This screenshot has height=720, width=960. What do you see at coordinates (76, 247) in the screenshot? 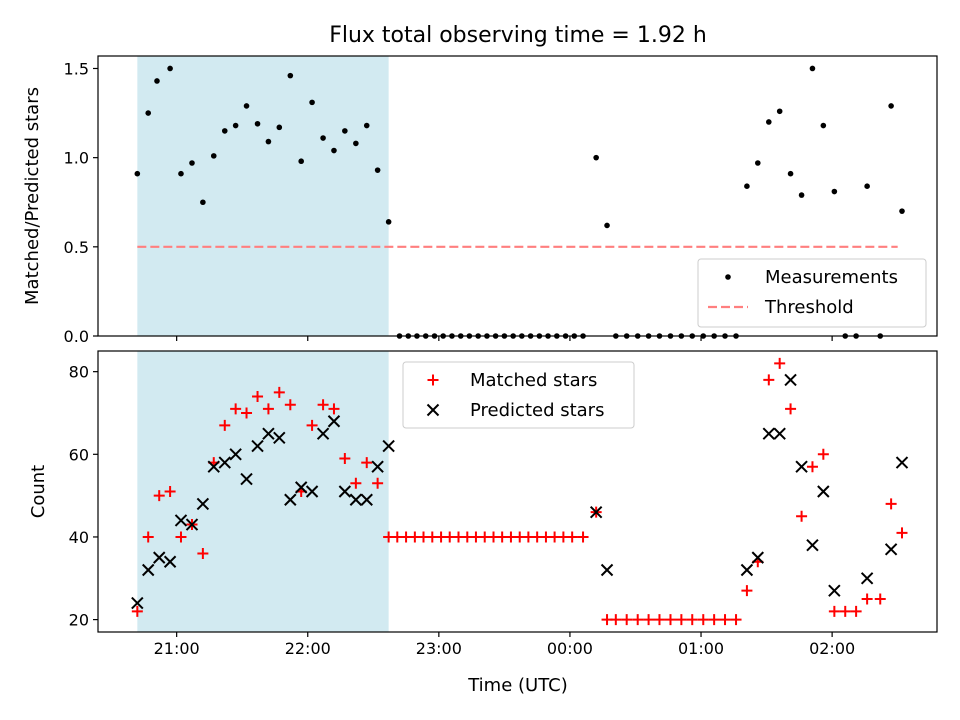
I see `y-tick-label: 0.5` at bounding box center [76, 247].